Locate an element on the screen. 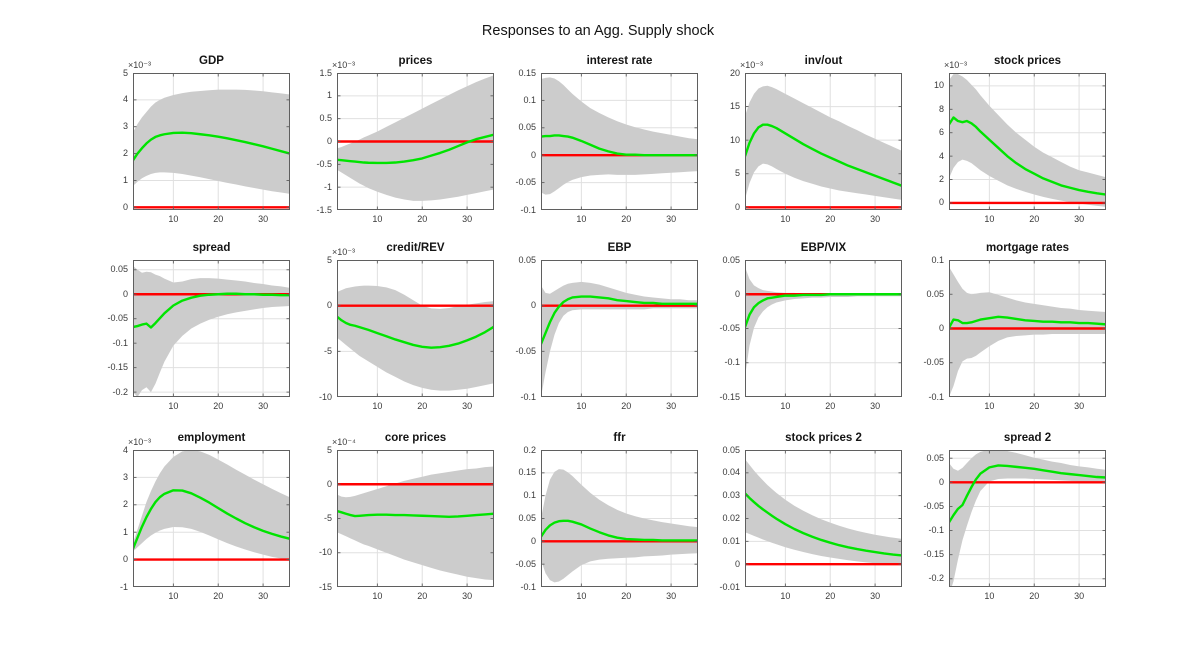 The height and width of the screenshot is (660, 1196). subplot-title: inv/out is located at coordinates (823, 61).